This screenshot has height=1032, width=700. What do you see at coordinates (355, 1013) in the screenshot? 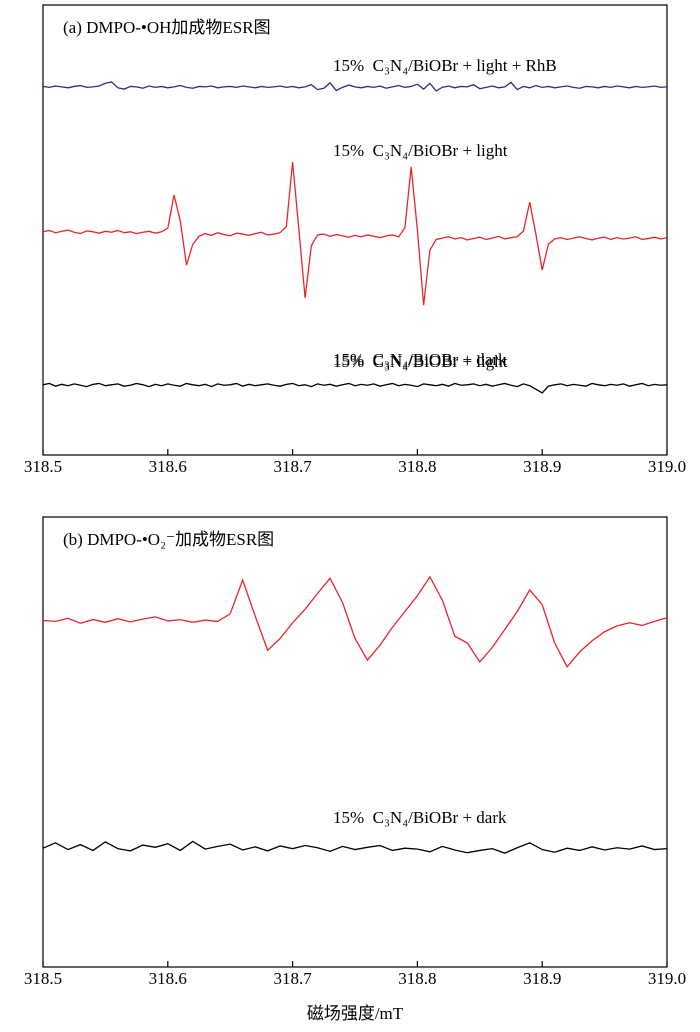
I see `x-axis-label: 磁场强度/mT` at bounding box center [355, 1013].